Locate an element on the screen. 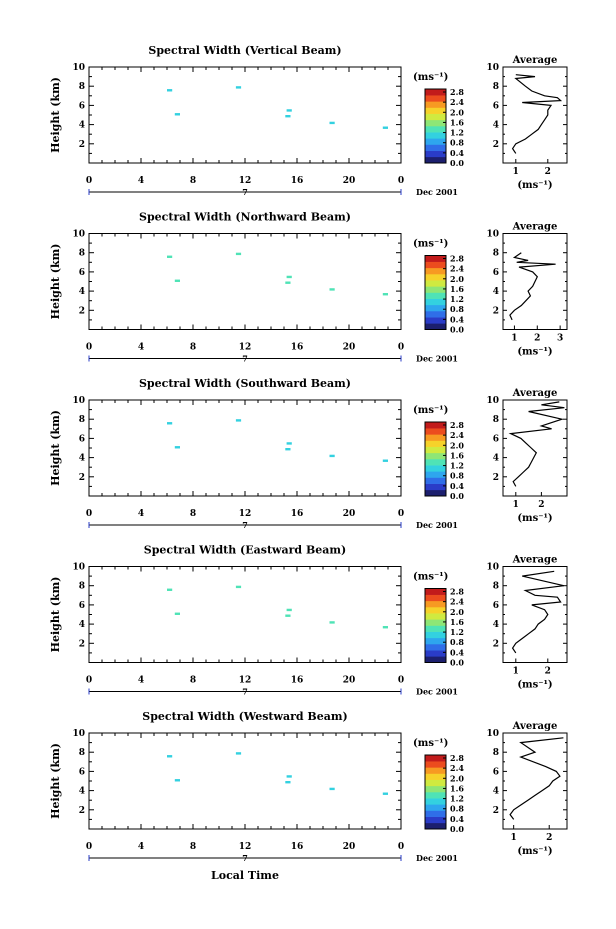 The image size is (616, 929). y-axis-label: Height (km) is located at coordinates (55, 448).